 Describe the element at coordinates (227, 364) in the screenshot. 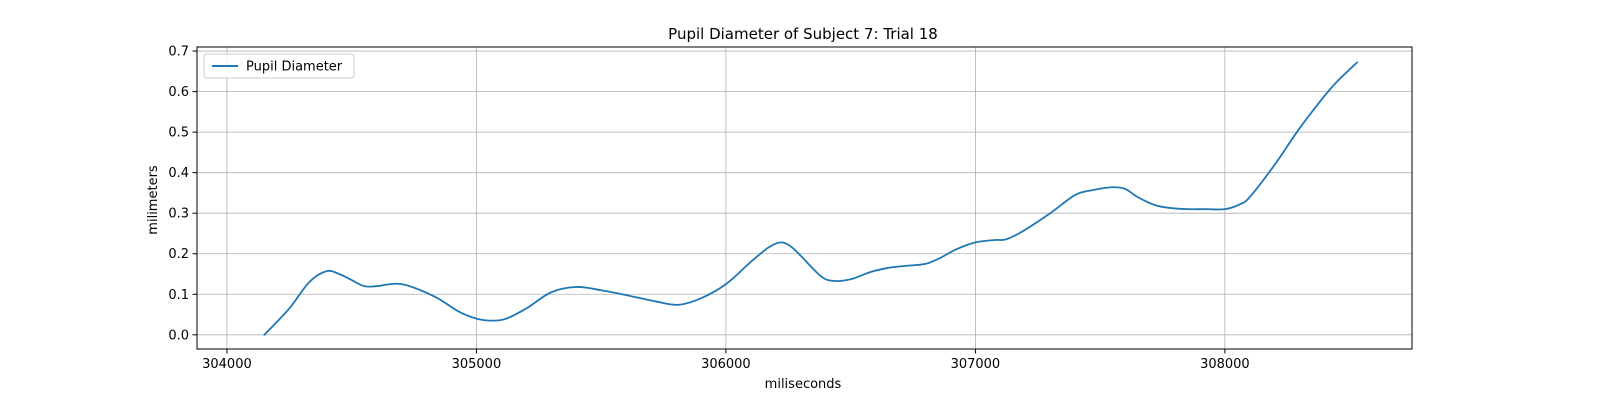

I see `x-tick-label: 304000` at that location.